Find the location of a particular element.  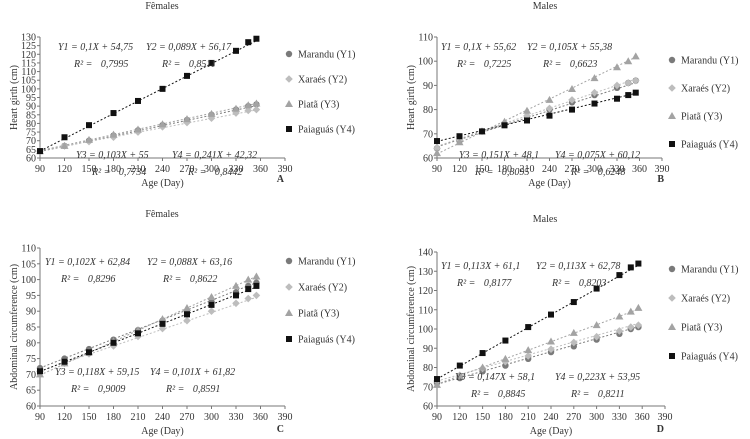

x-tick-label: 120 is located at coordinates (64, 417).